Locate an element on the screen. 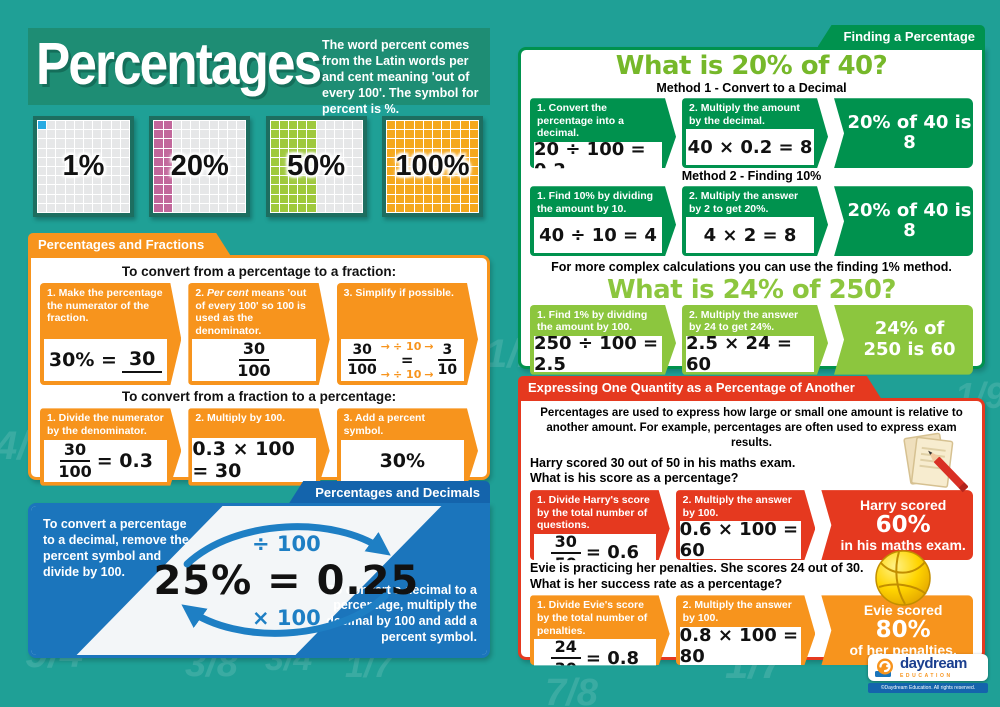 The width and height of the screenshot is (1000, 707). poster-title: Percentages is located at coordinates (179, 64).